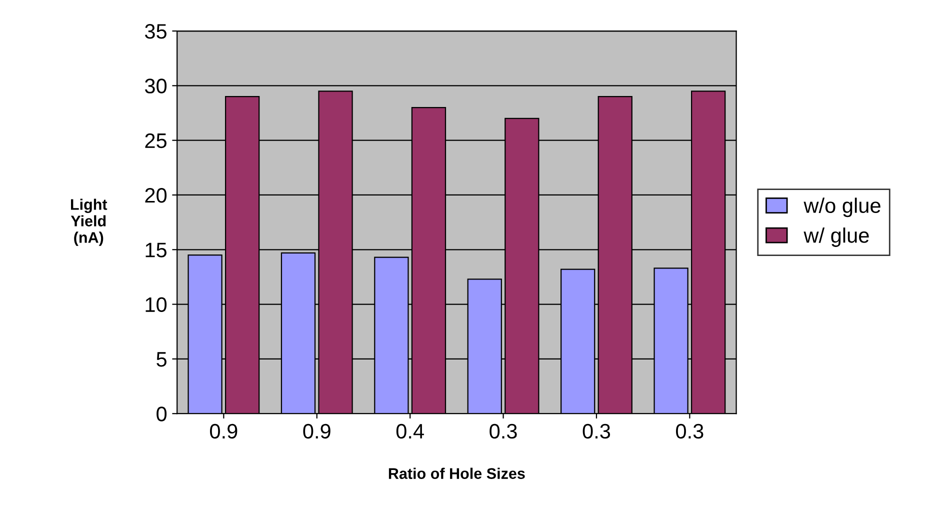  I want to click on x-axis-title: Ratio of Hole Sizes, so click(456, 473).